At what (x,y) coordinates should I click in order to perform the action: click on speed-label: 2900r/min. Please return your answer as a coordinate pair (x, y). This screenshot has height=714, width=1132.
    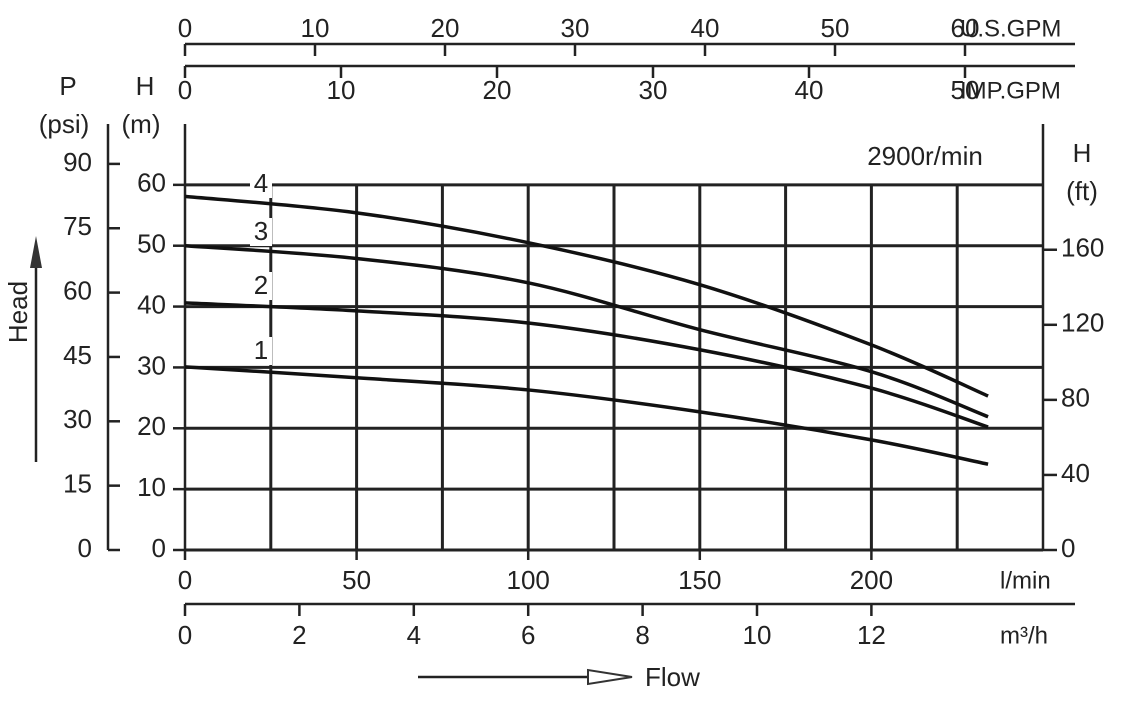
    Looking at the image, I should click on (925, 156).